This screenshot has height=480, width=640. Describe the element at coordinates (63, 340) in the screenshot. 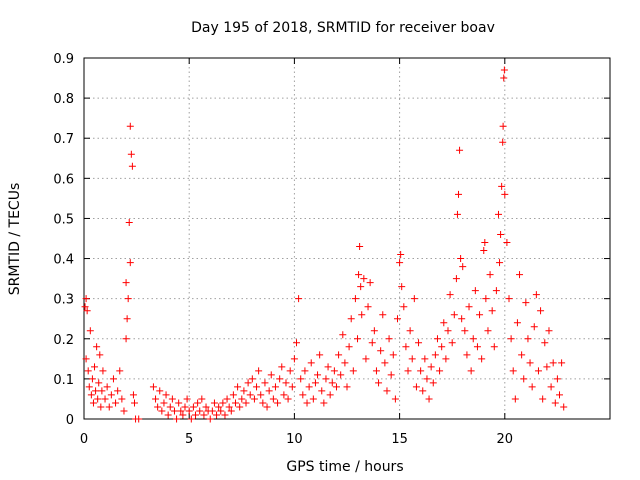

I see `y-tick-label: 0.2` at that location.